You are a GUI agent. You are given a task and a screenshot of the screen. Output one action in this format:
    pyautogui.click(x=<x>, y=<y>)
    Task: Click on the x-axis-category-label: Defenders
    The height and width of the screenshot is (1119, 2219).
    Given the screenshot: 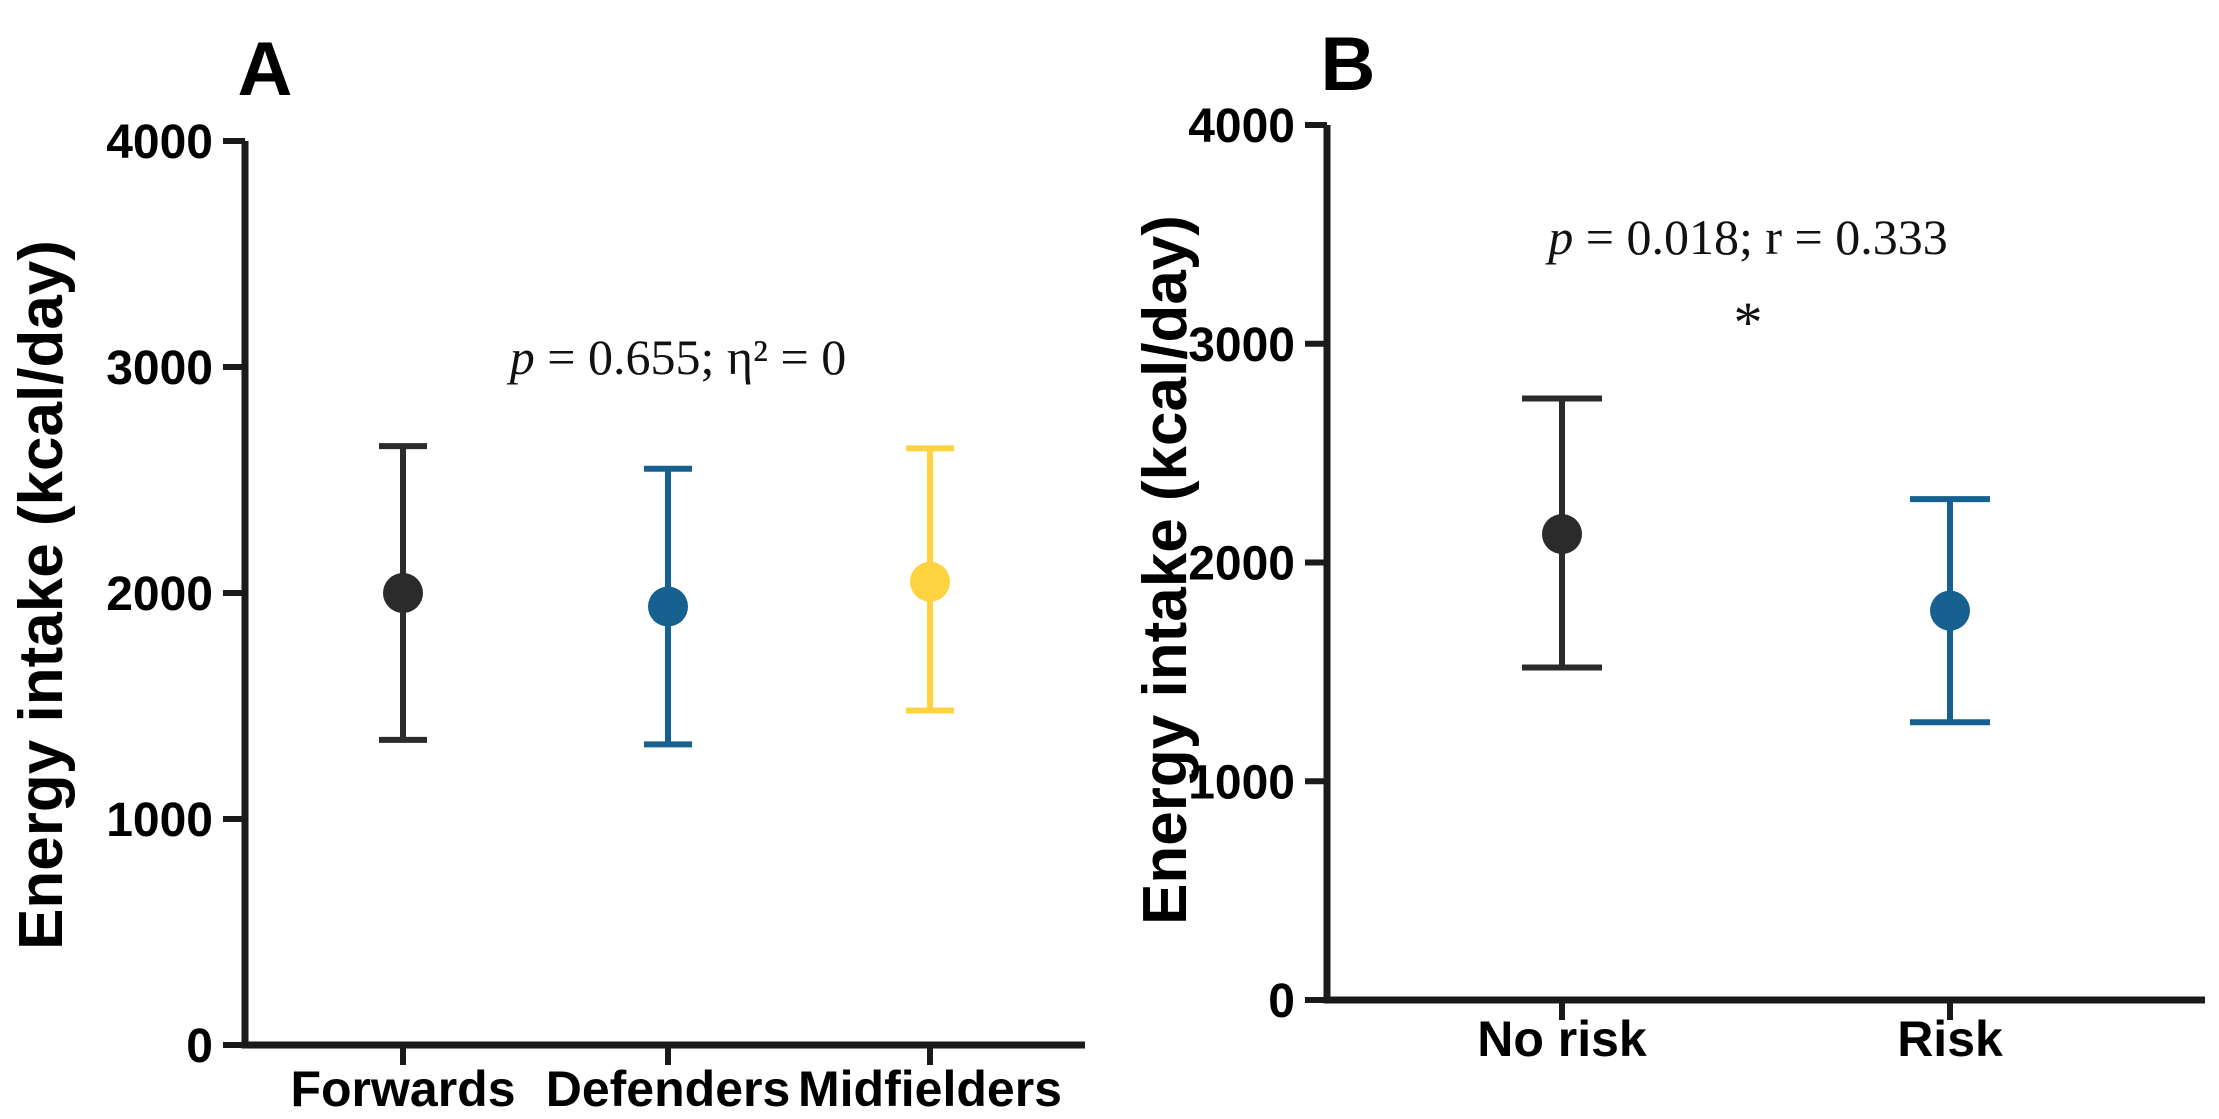 What is the action you would take?
    pyautogui.click(x=668, y=1089)
    